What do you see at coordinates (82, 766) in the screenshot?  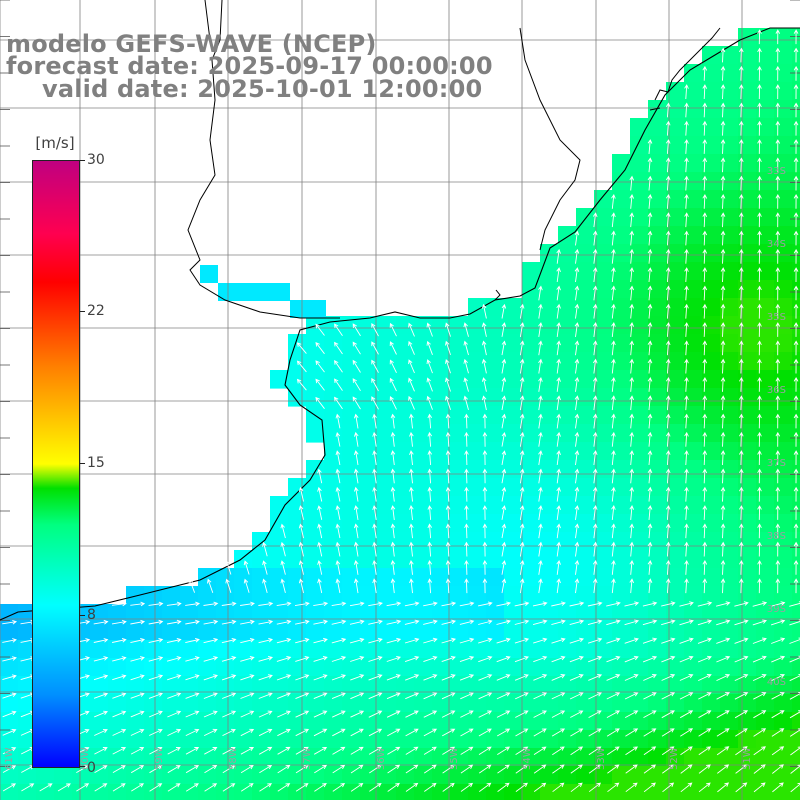 I see `colorbar-mark` at bounding box center [82, 766].